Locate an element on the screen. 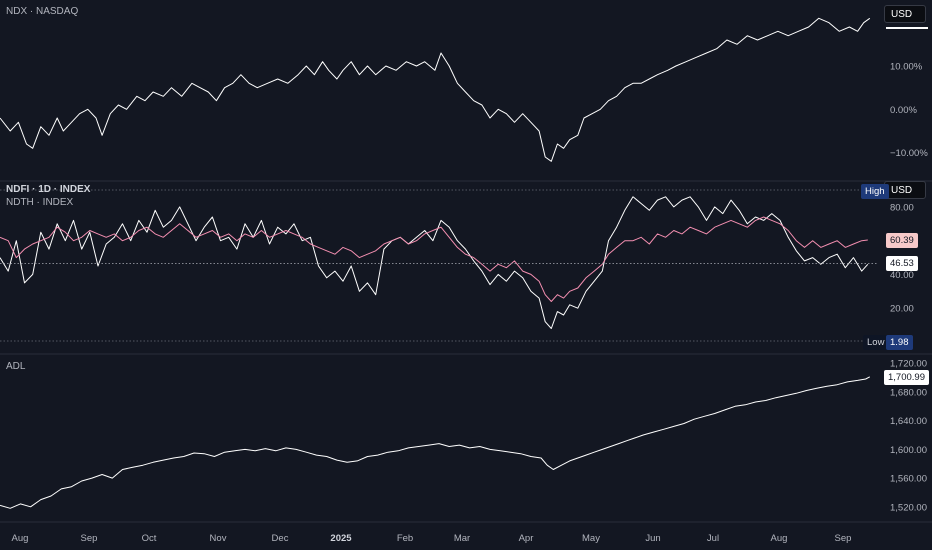  breadth-currency-button: USD is located at coordinates (905, 190).